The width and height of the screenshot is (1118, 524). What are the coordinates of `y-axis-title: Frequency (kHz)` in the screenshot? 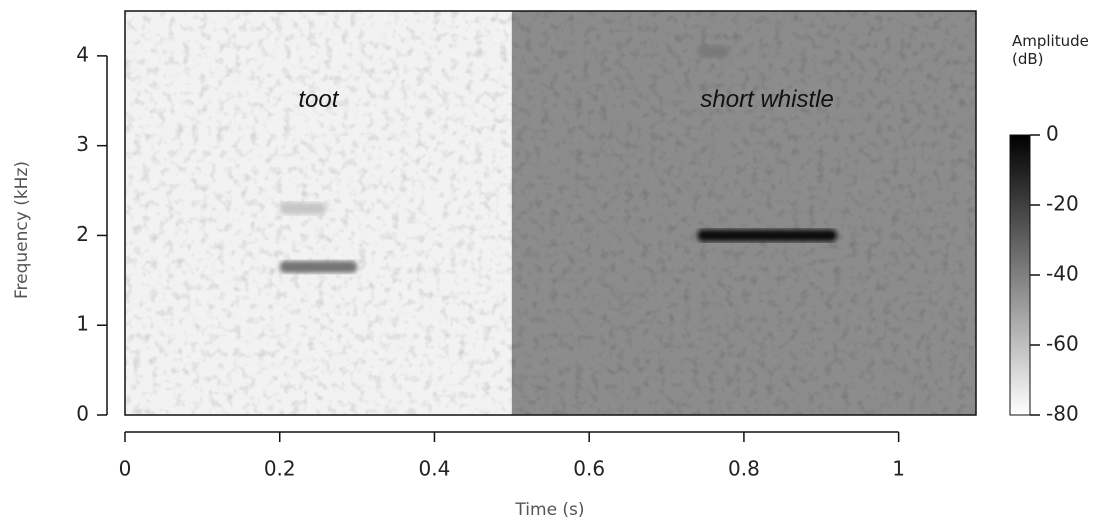 It's located at (22, 230).